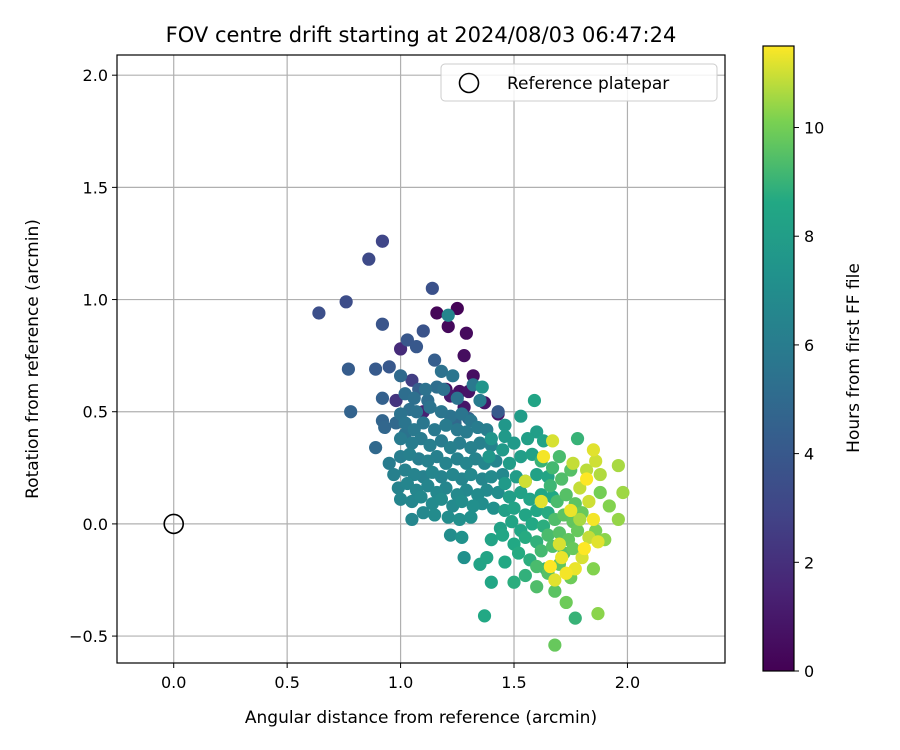 Image resolution: width=900 pixels, height=750 pixels. What do you see at coordinates (809, 345) in the screenshot?
I see `colorbar-tick-label: 6` at bounding box center [809, 345].